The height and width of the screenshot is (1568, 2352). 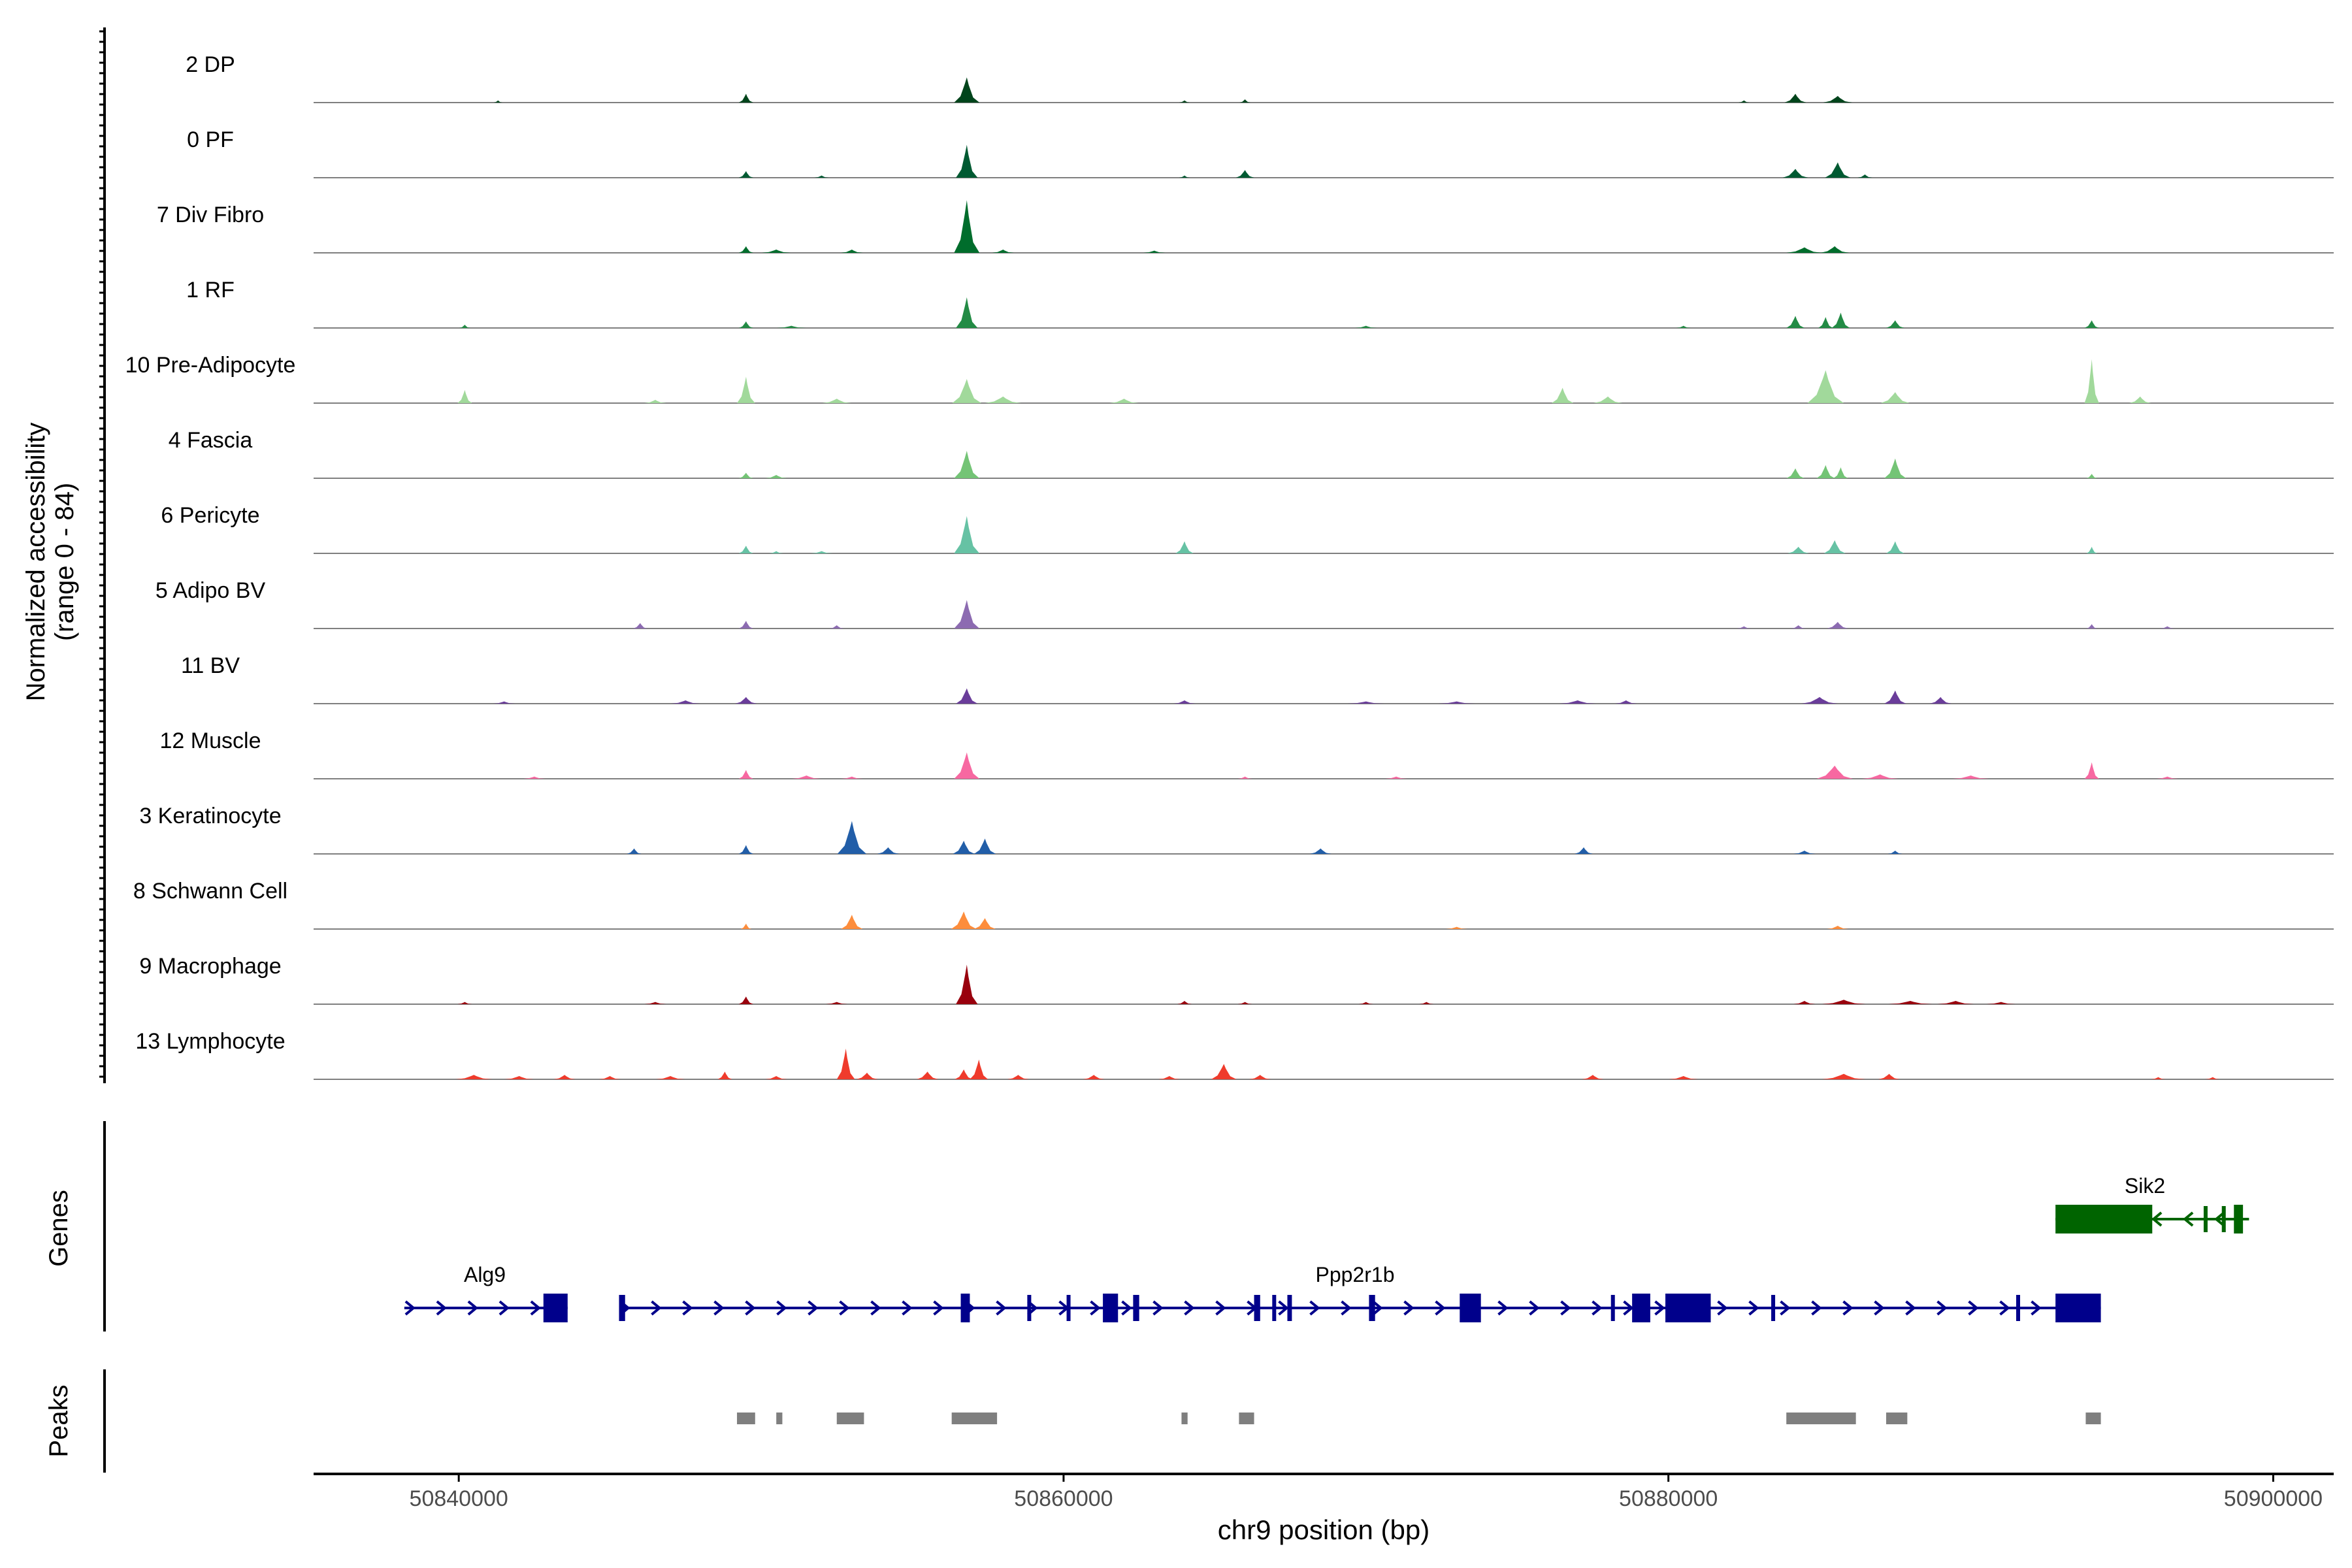 I want to click on track-label: 7 Div Fibro, so click(x=210, y=215).